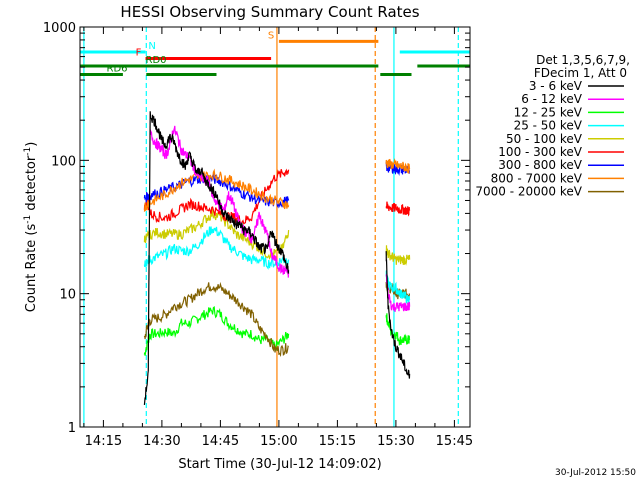 The height and width of the screenshot is (480, 640). I want to click on y-axis-label: Count Rate (s-1 detector-1), so click(31, 227).